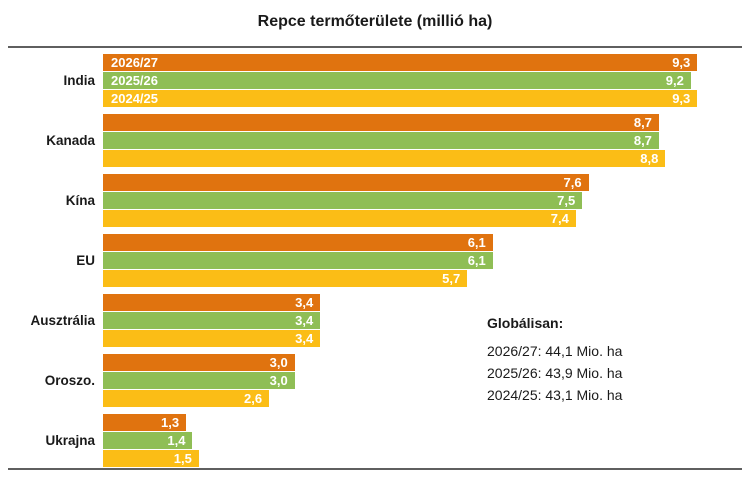  Describe the element at coordinates (422, 320) in the screenshot. I see `bar-stack: 3,4 3,4 3,4` at that location.